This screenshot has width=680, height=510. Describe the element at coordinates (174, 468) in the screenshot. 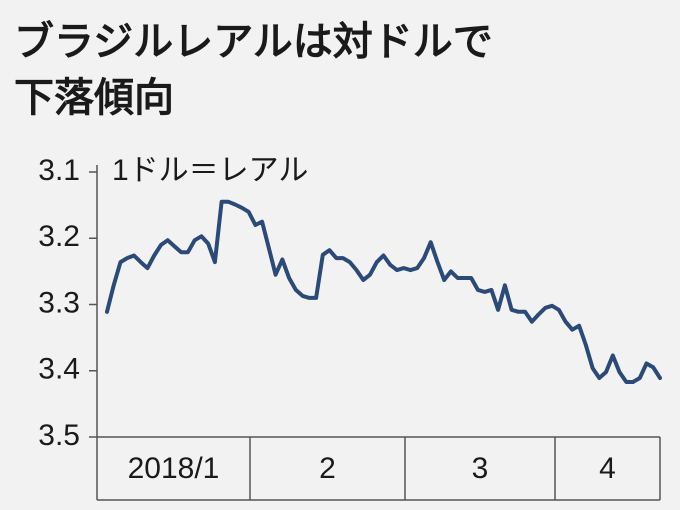

I see `x-tick-label: 2018/1` at that location.